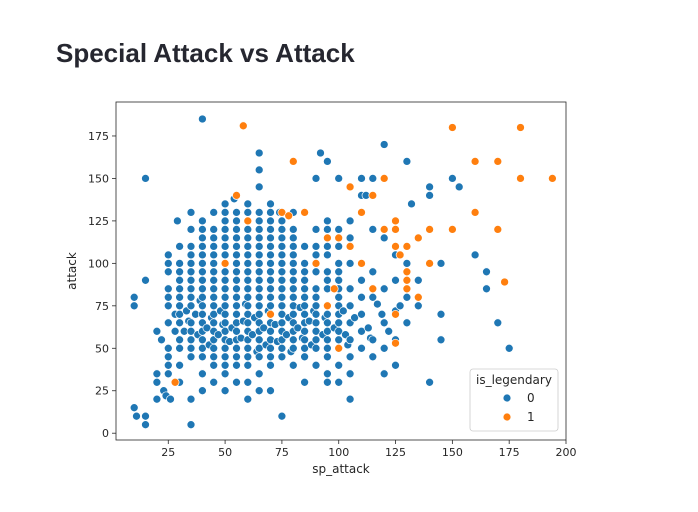  I want to click on y-tick-label-0: 0, so click(105, 433).